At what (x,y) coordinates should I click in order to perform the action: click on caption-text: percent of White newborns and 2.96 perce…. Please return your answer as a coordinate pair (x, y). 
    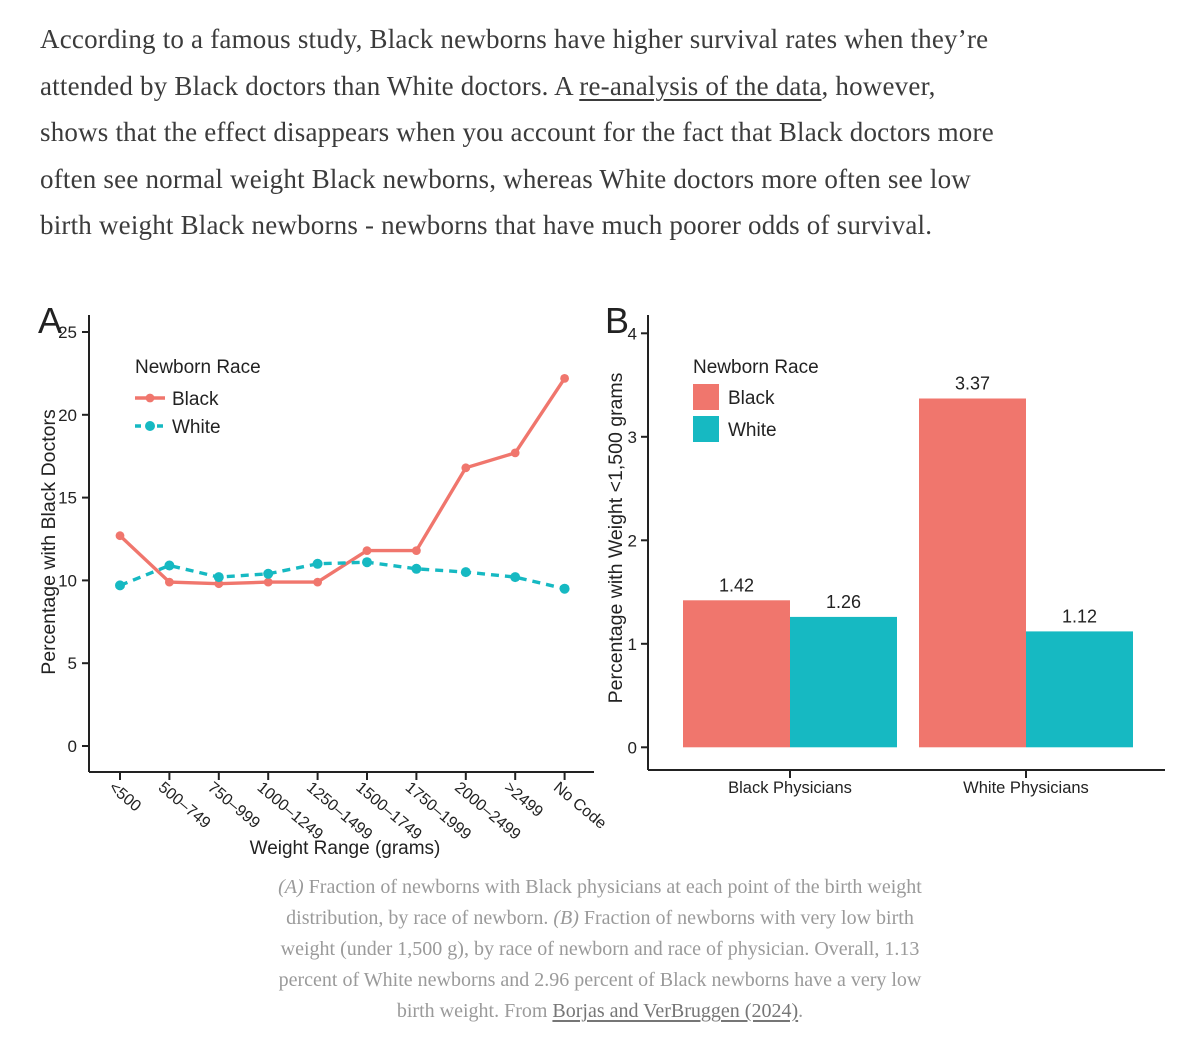
    Looking at the image, I should click on (600, 980).